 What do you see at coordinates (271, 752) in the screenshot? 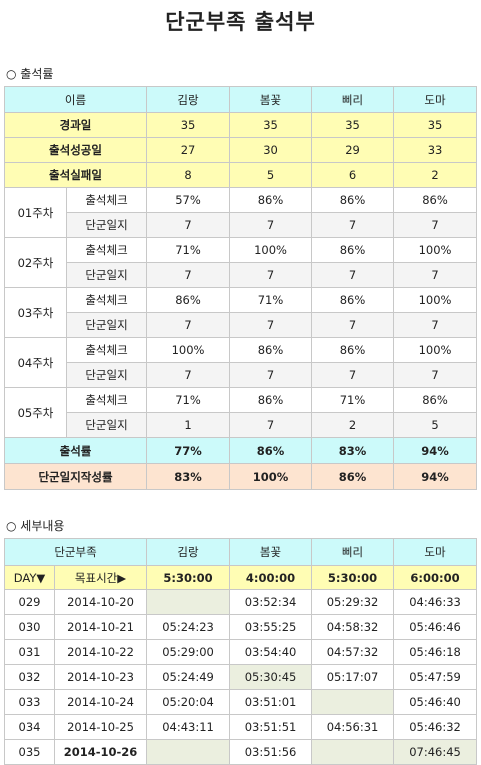
I see `time-cell: 03:51:56` at bounding box center [271, 752].